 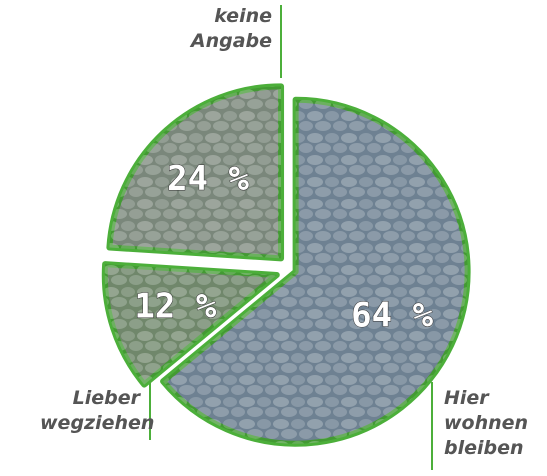 What do you see at coordinates (231, 28) in the screenshot?
I see `category-label: keine Angabe` at bounding box center [231, 28].